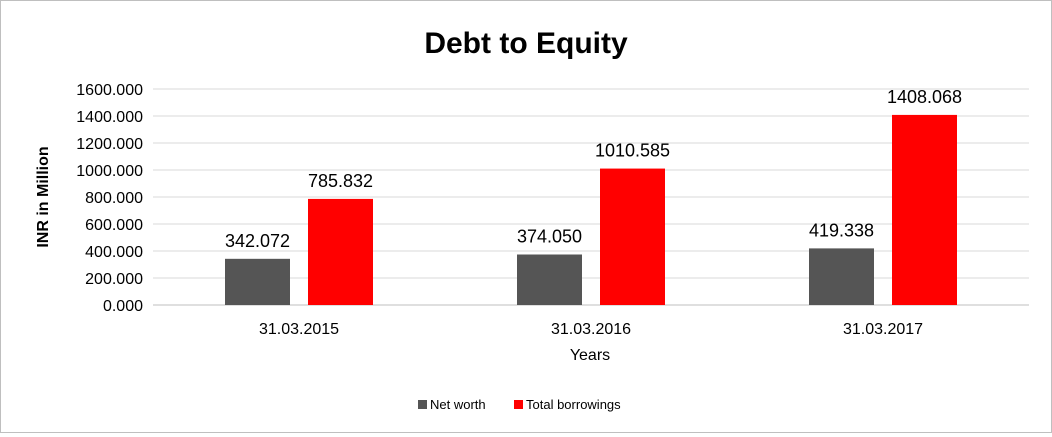 This screenshot has width=1052, height=437. What do you see at coordinates (632, 151) in the screenshot?
I see `bar-value-label: 1010.585` at bounding box center [632, 151].